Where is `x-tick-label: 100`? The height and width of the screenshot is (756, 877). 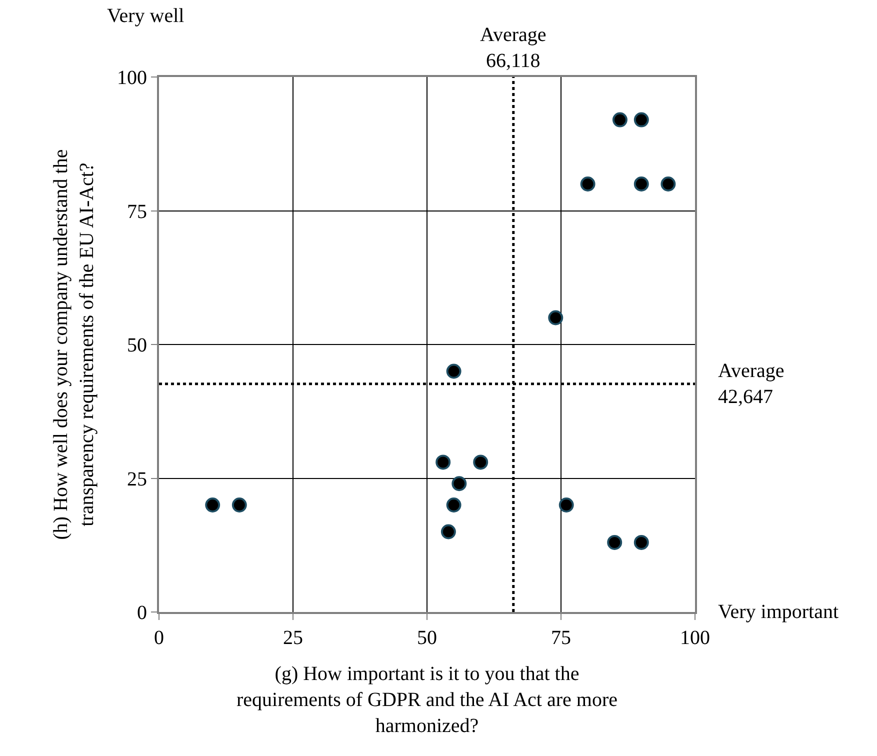 x-tick-label: 100 is located at coordinates (695, 638).